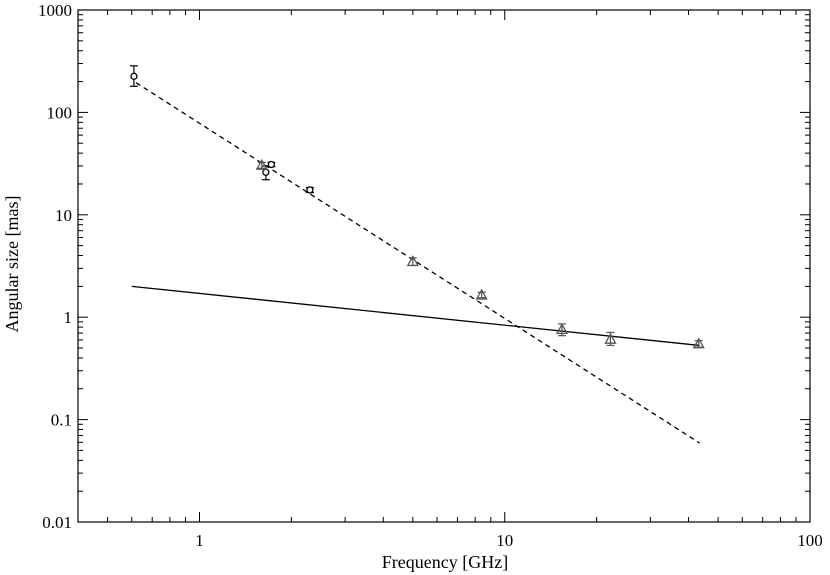 Image resolution: width=830 pixels, height=575 pixels. Describe the element at coordinates (60, 112) in the screenshot. I see `y-tick-label: 100` at that location.